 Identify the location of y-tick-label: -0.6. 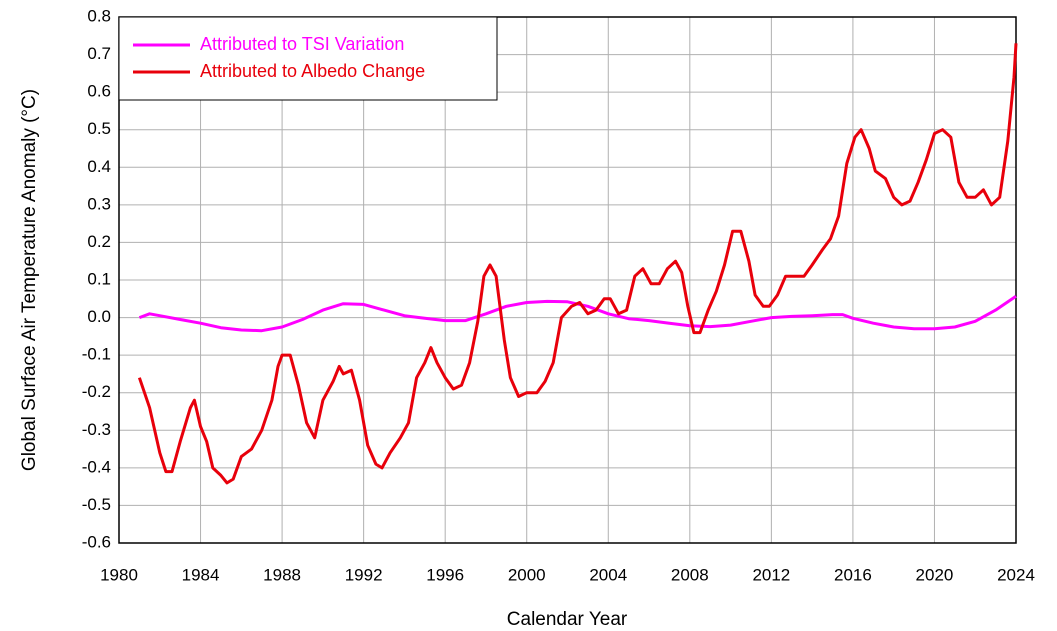
(96, 541).